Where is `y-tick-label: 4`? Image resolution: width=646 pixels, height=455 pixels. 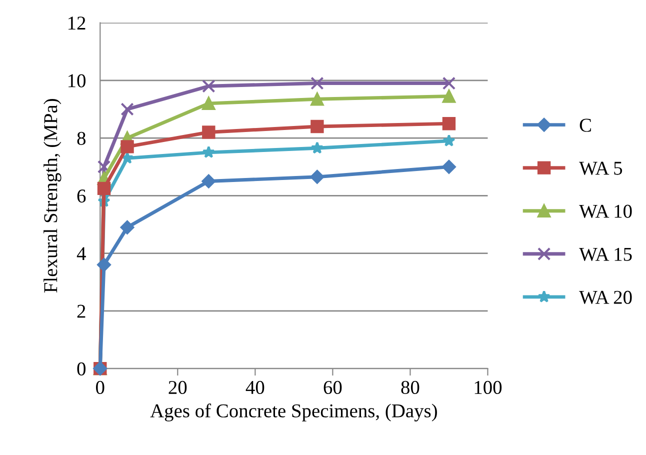 y-tick-label: 4 is located at coordinates (81, 253).